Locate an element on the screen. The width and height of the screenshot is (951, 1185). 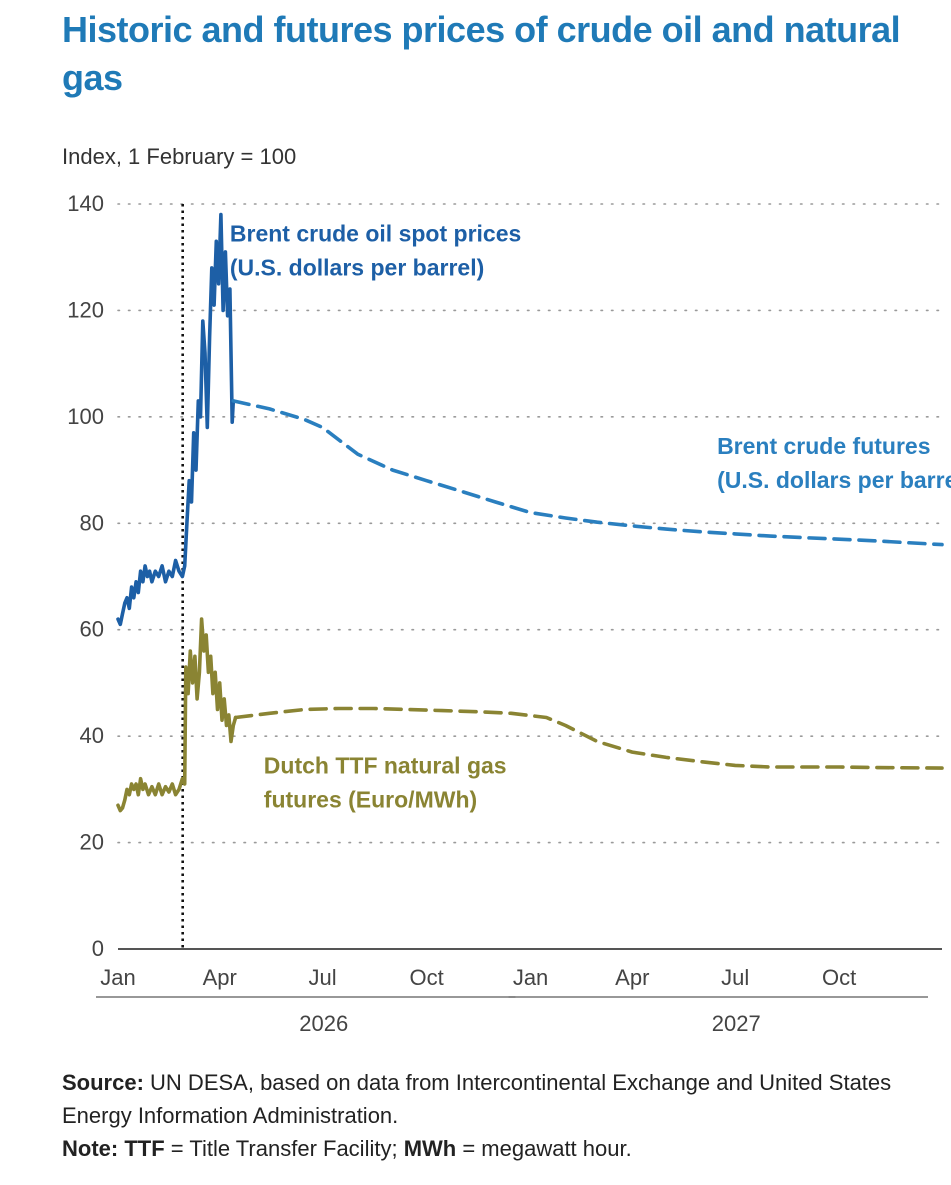
x-tick-label-2: Jul is located at coordinates (323, 977).